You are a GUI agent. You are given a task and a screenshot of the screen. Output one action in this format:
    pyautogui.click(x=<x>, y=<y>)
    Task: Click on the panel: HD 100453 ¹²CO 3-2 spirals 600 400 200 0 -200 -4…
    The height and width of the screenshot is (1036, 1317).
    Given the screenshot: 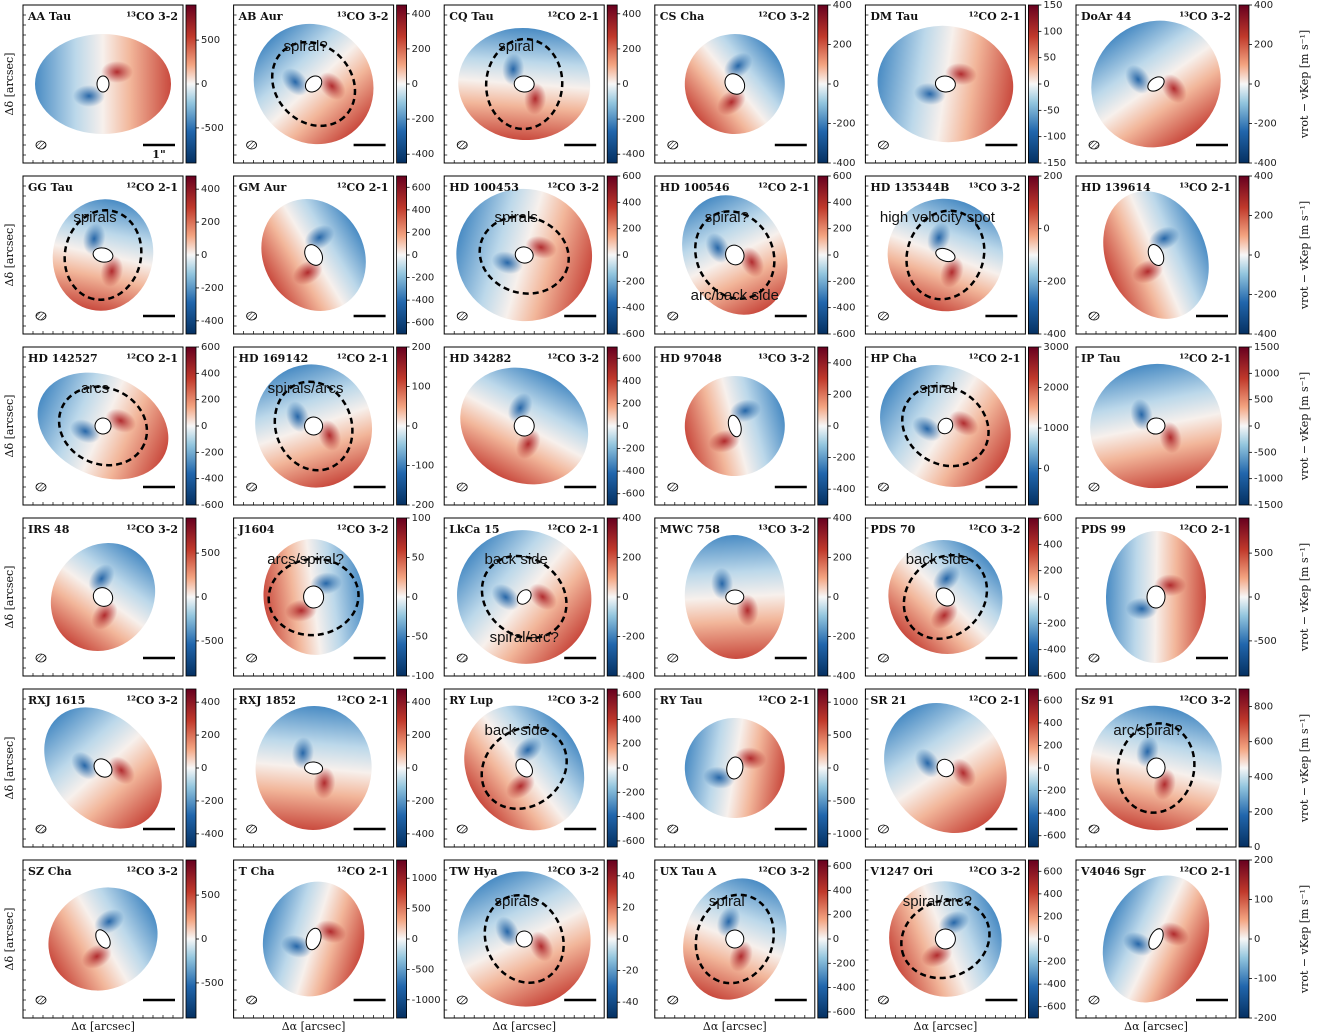 What is the action you would take?
    pyautogui.click(x=544, y=255)
    